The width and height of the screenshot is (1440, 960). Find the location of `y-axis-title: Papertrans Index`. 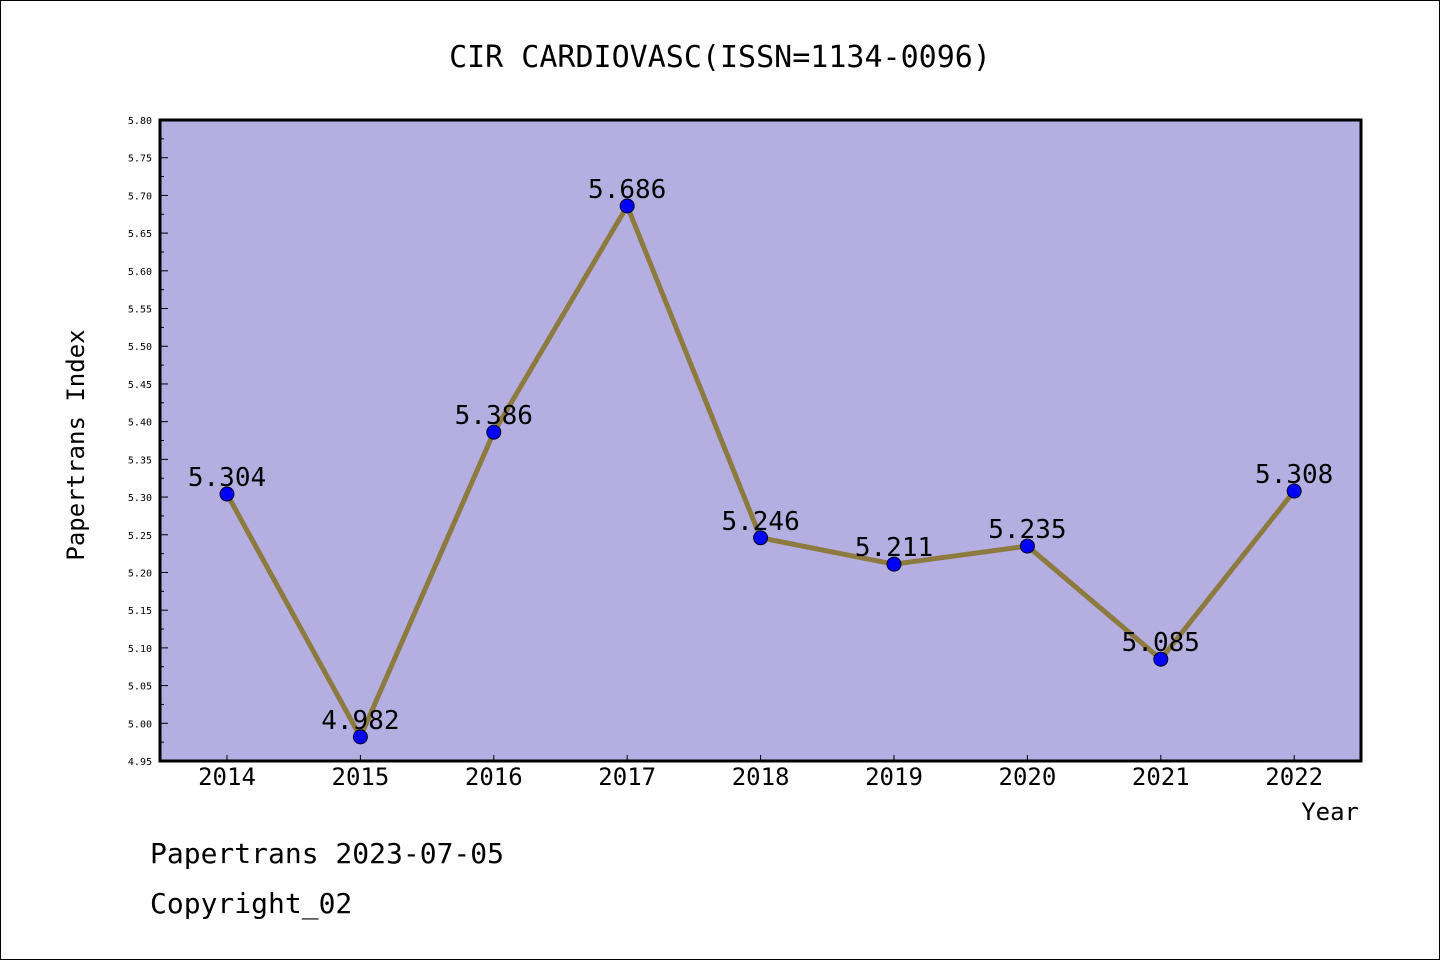

y-axis-title: Papertrans Index is located at coordinates (76, 444).